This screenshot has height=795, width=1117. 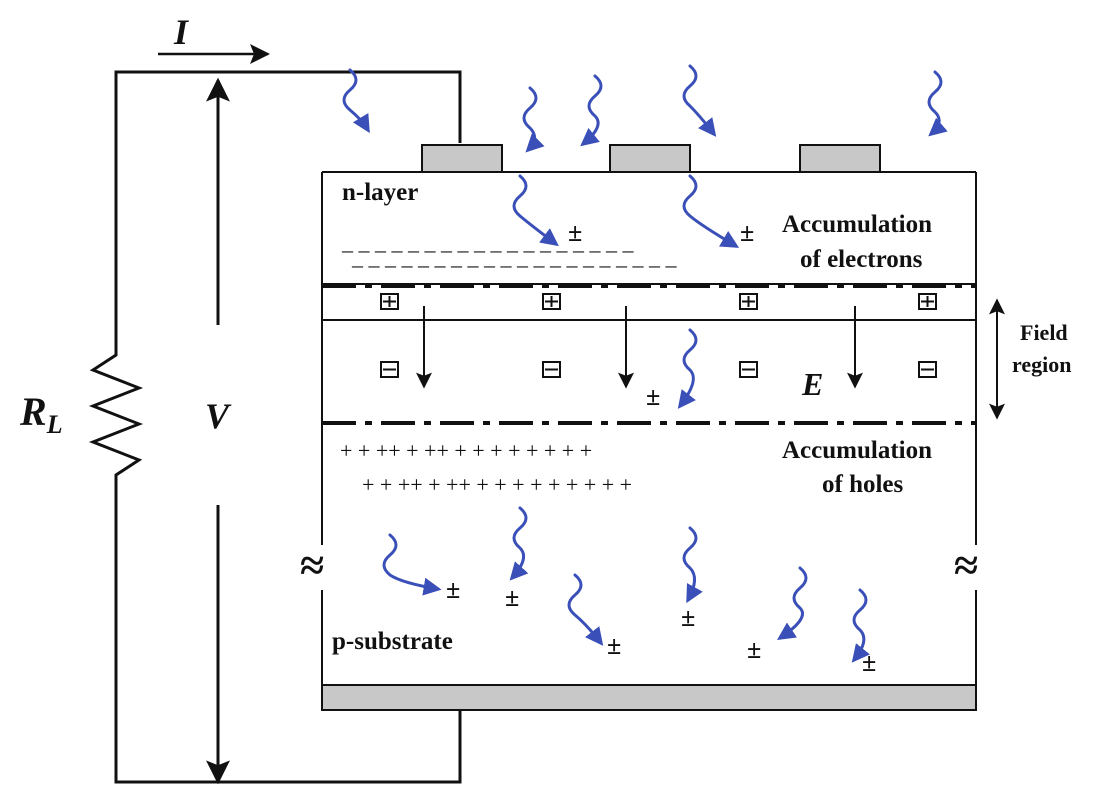 I want to click on electron-row: – – – – – – – – – – – – – – – – – –, so click(x=488, y=249).